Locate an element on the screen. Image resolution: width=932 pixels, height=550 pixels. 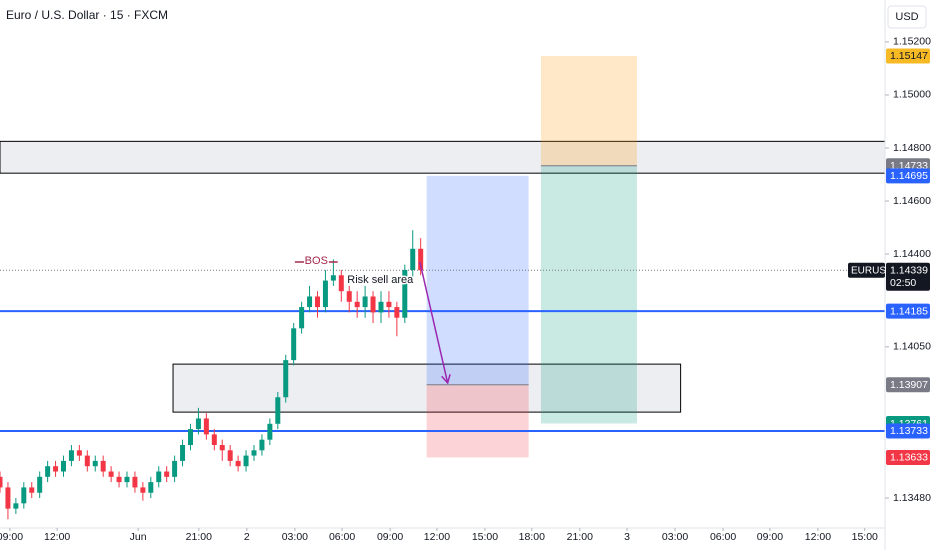
zone is located at coordinates (427, 388).